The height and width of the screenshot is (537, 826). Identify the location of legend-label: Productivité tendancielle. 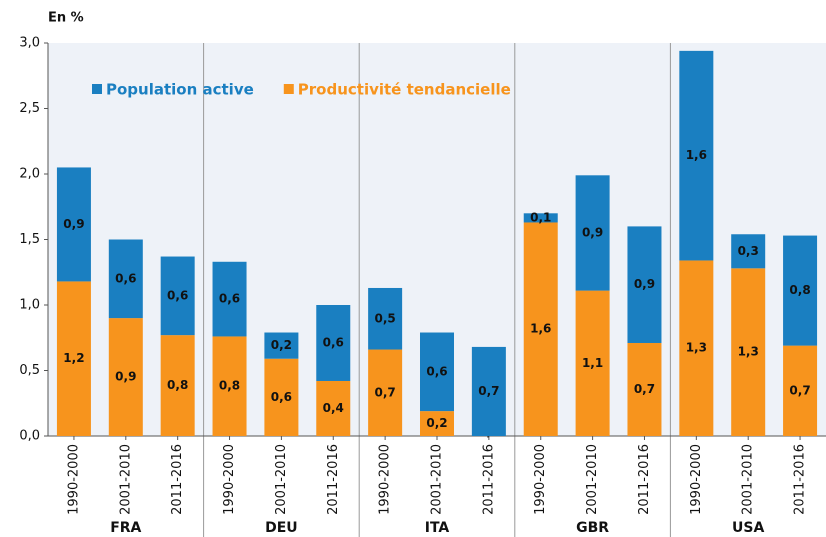
(404, 90).